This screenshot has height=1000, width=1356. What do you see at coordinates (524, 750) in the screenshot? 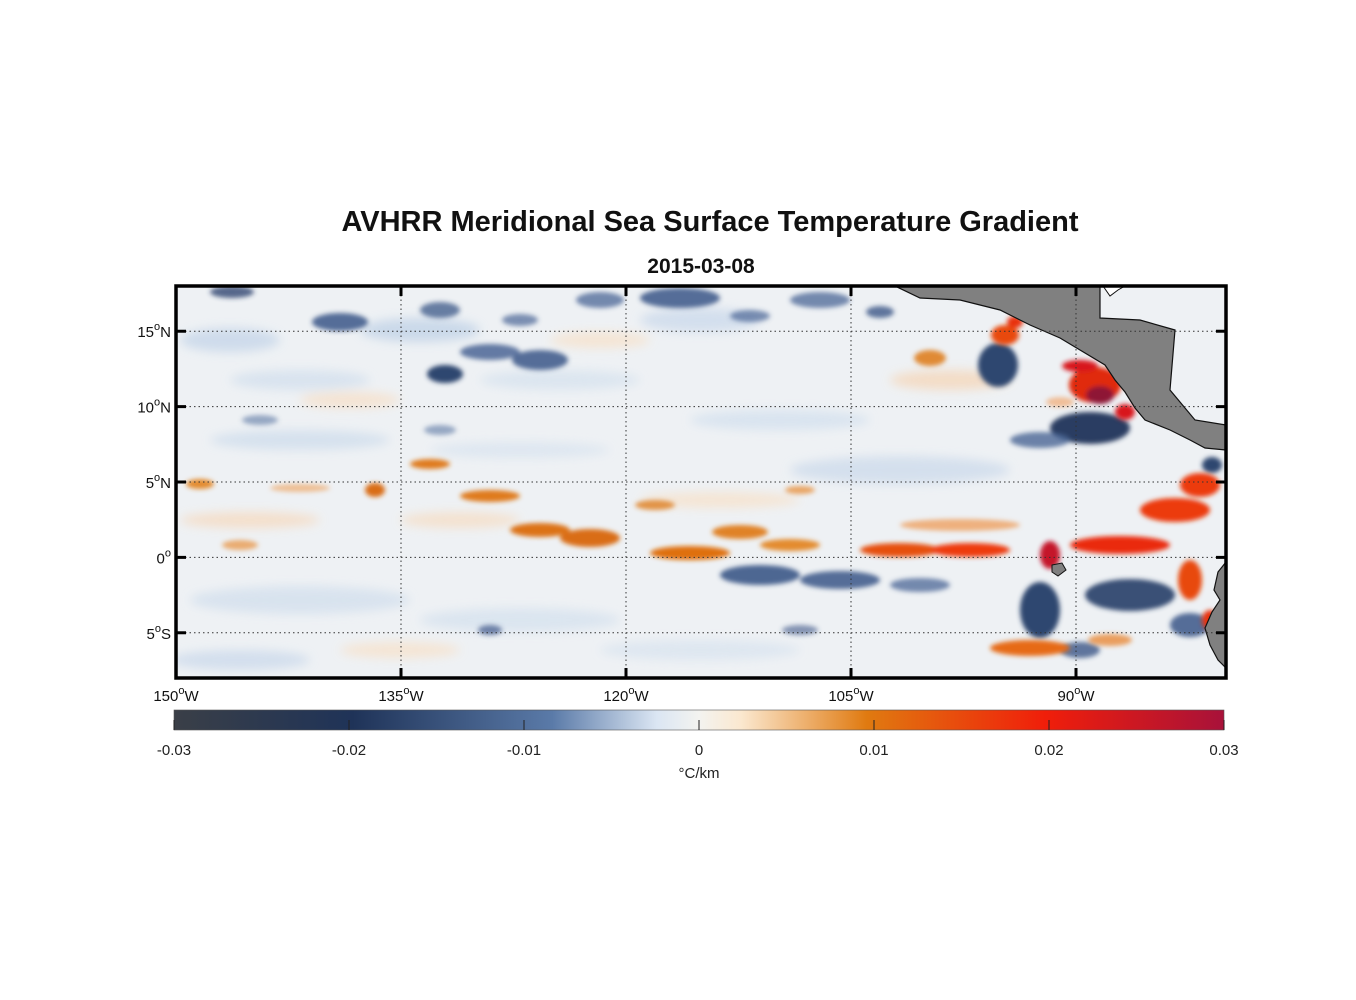
I see `colorbar-tick-label: -0.01` at bounding box center [524, 750].